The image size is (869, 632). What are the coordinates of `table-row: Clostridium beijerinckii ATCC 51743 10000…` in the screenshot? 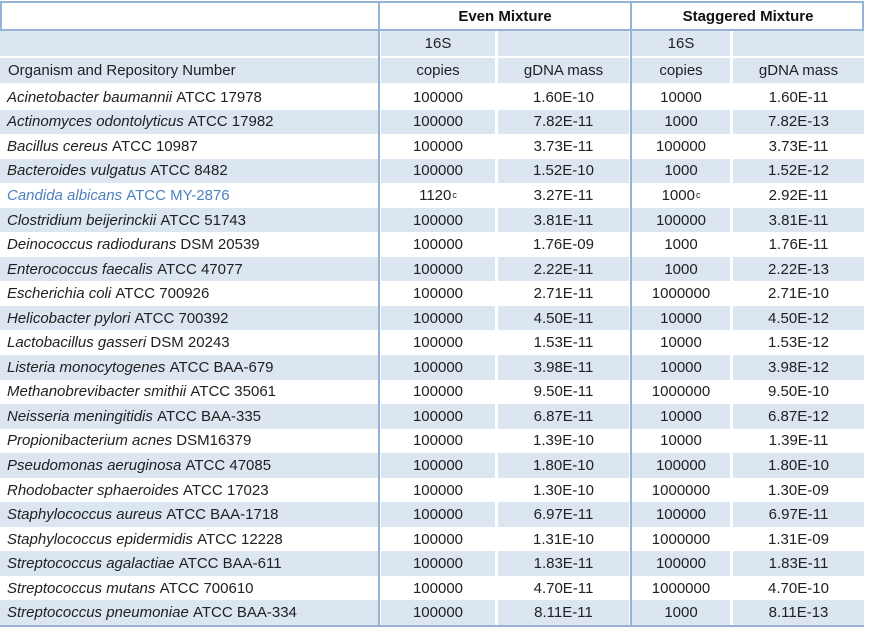 It's located at (432, 220).